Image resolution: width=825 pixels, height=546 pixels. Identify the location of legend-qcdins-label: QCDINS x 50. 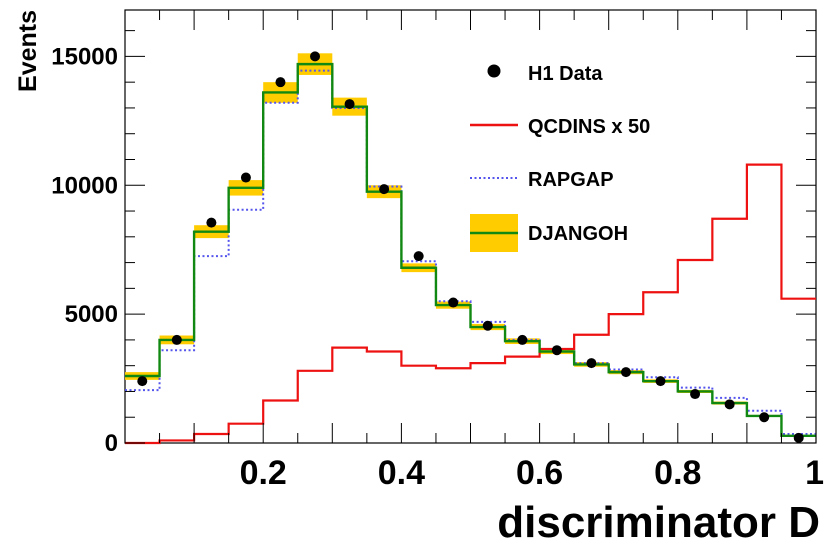
(589, 127).